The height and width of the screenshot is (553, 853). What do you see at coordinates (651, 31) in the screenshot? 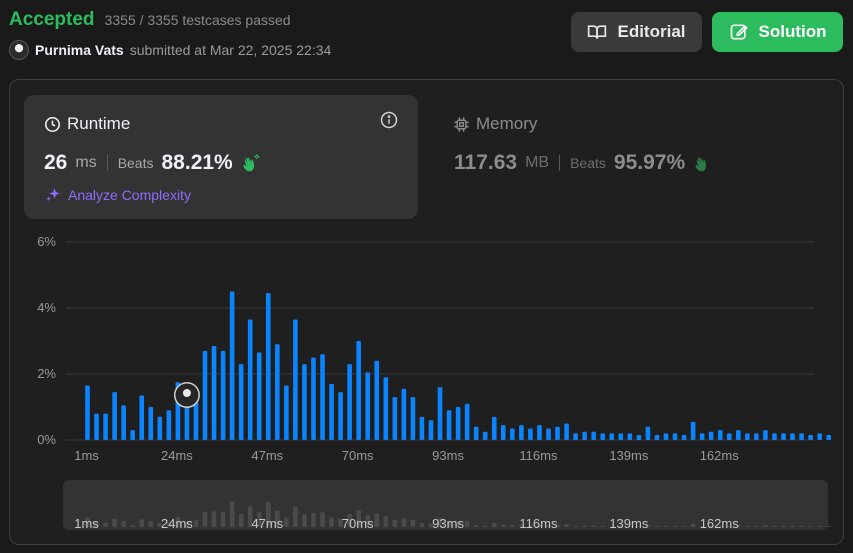
I see `editorial-label: Editorial` at bounding box center [651, 31].